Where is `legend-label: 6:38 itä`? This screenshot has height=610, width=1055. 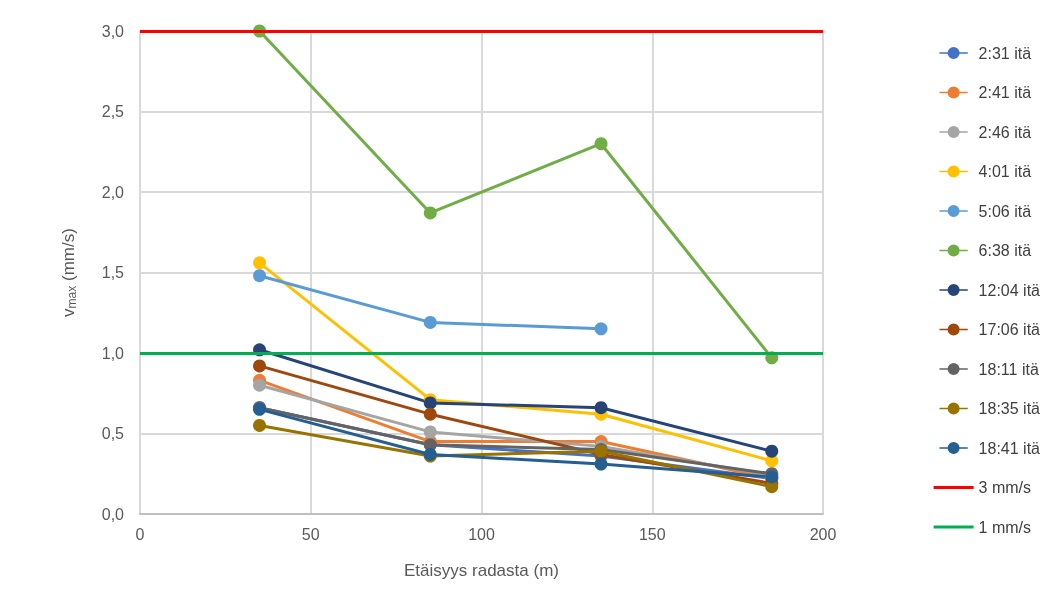 legend-label: 6:38 itä is located at coordinates (1005, 250).